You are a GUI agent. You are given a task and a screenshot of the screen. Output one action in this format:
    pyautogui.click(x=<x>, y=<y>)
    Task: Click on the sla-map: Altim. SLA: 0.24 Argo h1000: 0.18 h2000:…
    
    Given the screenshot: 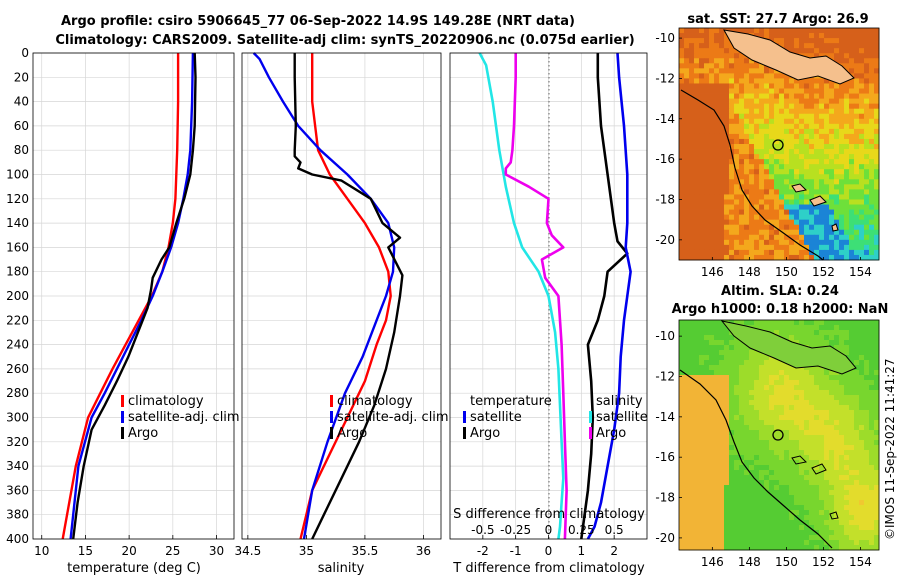 What is the action you would take?
    pyautogui.click(x=771, y=426)
    